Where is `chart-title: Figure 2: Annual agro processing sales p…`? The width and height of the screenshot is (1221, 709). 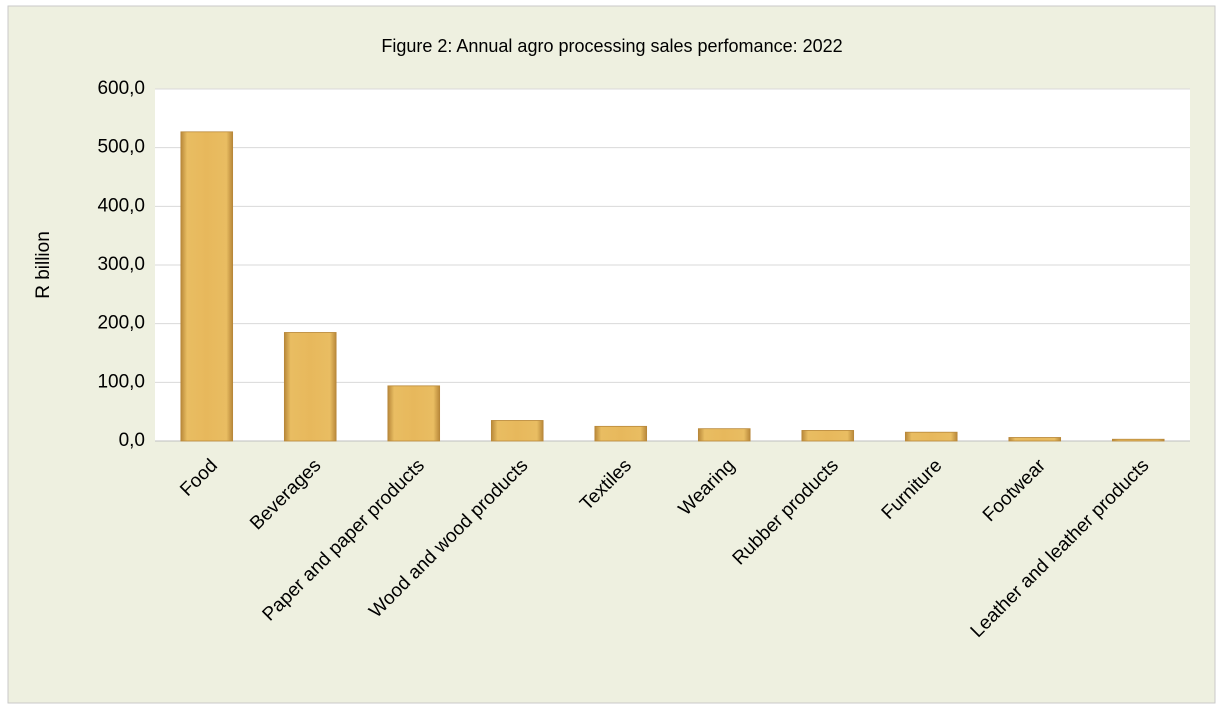 chart-title: Figure 2: Annual agro processing sales p… is located at coordinates (611, 46).